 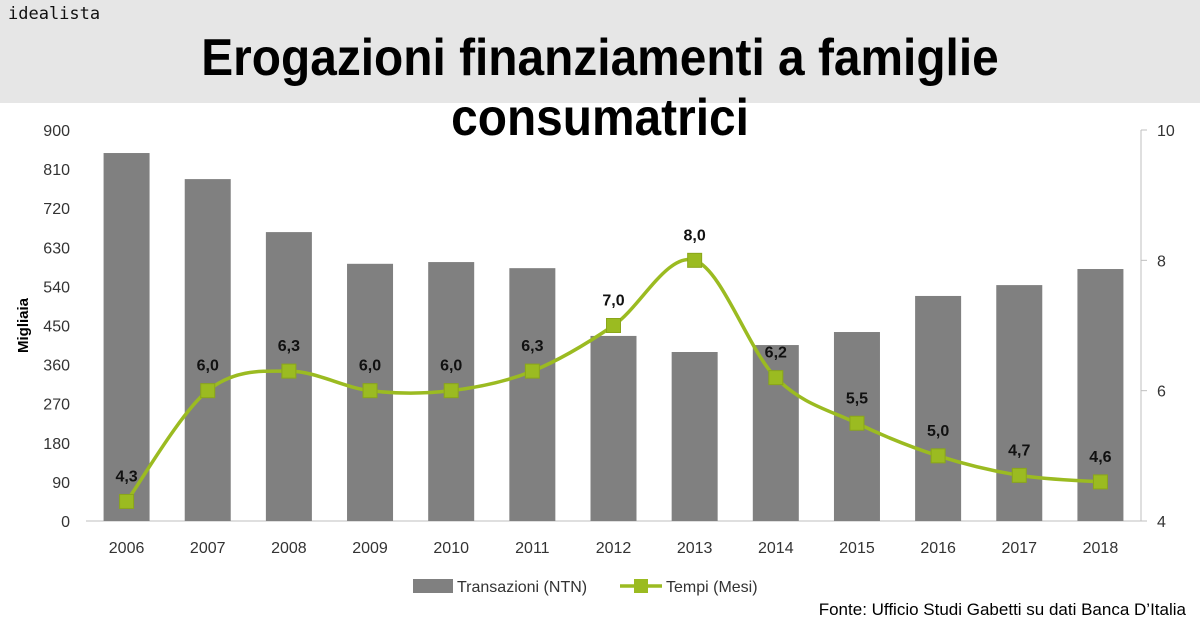 What do you see at coordinates (641, 586) in the screenshot?
I see `legend-marker-swatch` at bounding box center [641, 586].